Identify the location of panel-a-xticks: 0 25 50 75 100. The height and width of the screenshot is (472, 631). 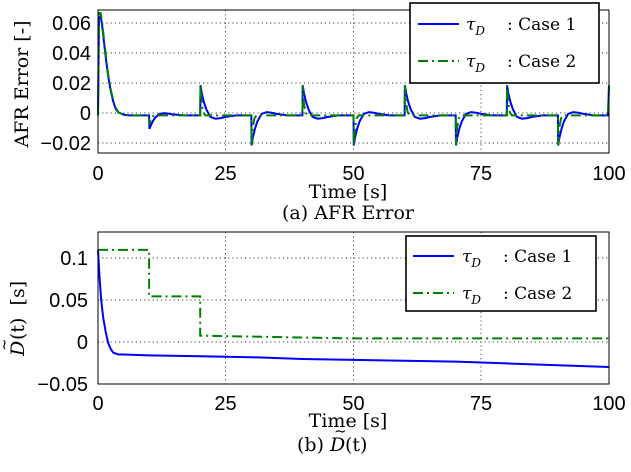
(358, 174).